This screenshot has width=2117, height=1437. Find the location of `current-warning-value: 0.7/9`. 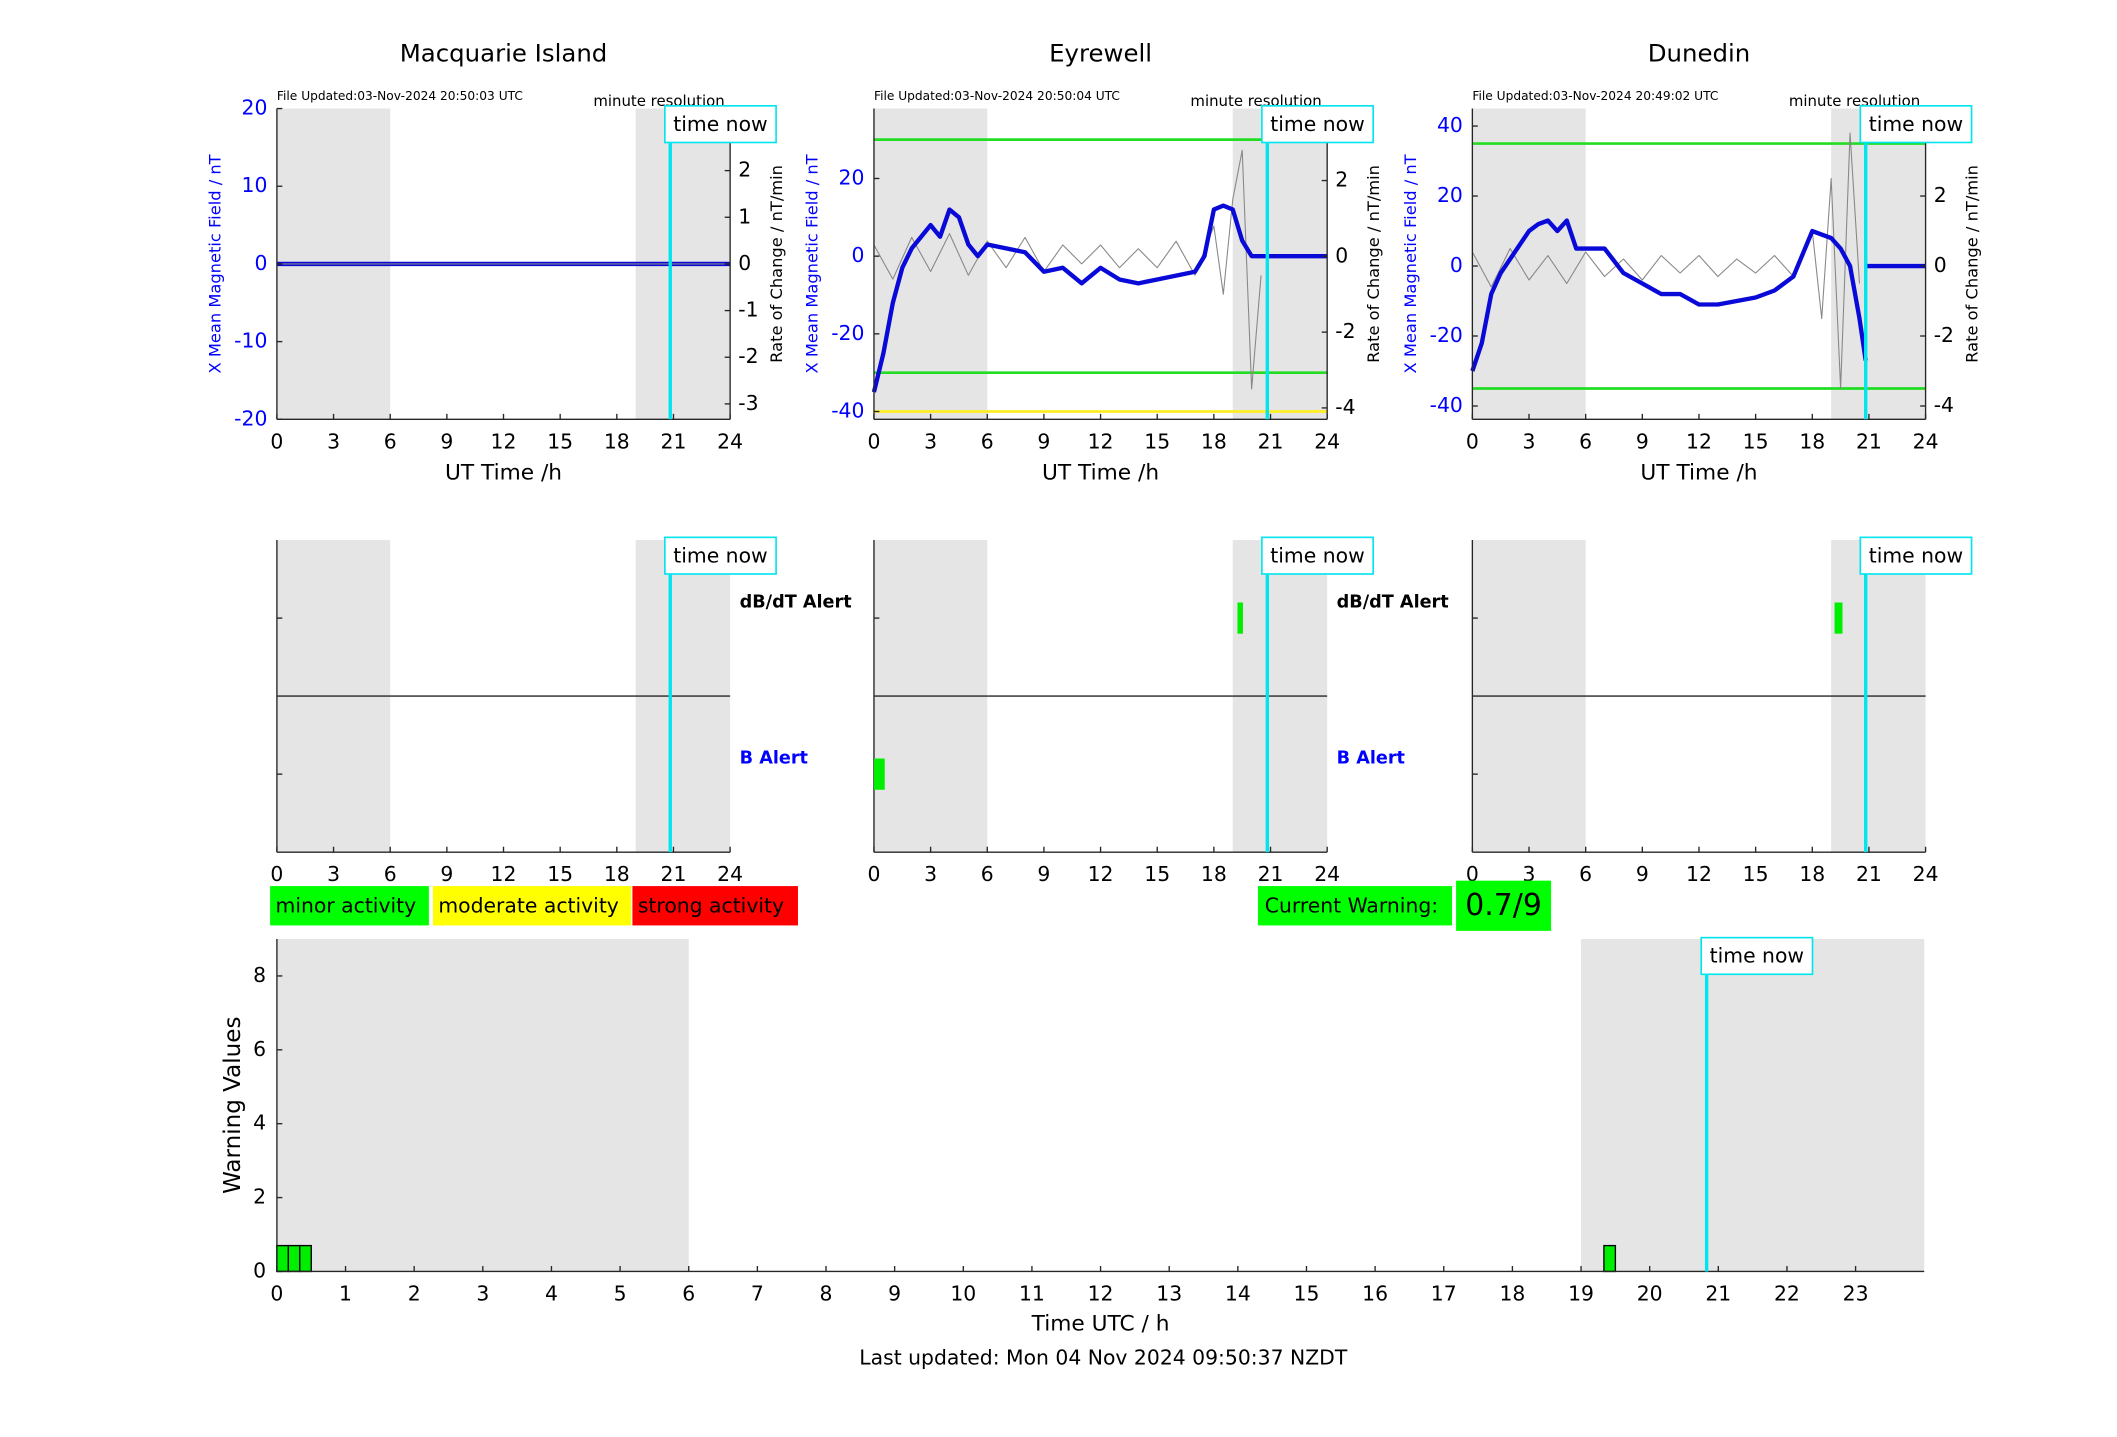

current-warning-value: 0.7/9 is located at coordinates (1503, 905).